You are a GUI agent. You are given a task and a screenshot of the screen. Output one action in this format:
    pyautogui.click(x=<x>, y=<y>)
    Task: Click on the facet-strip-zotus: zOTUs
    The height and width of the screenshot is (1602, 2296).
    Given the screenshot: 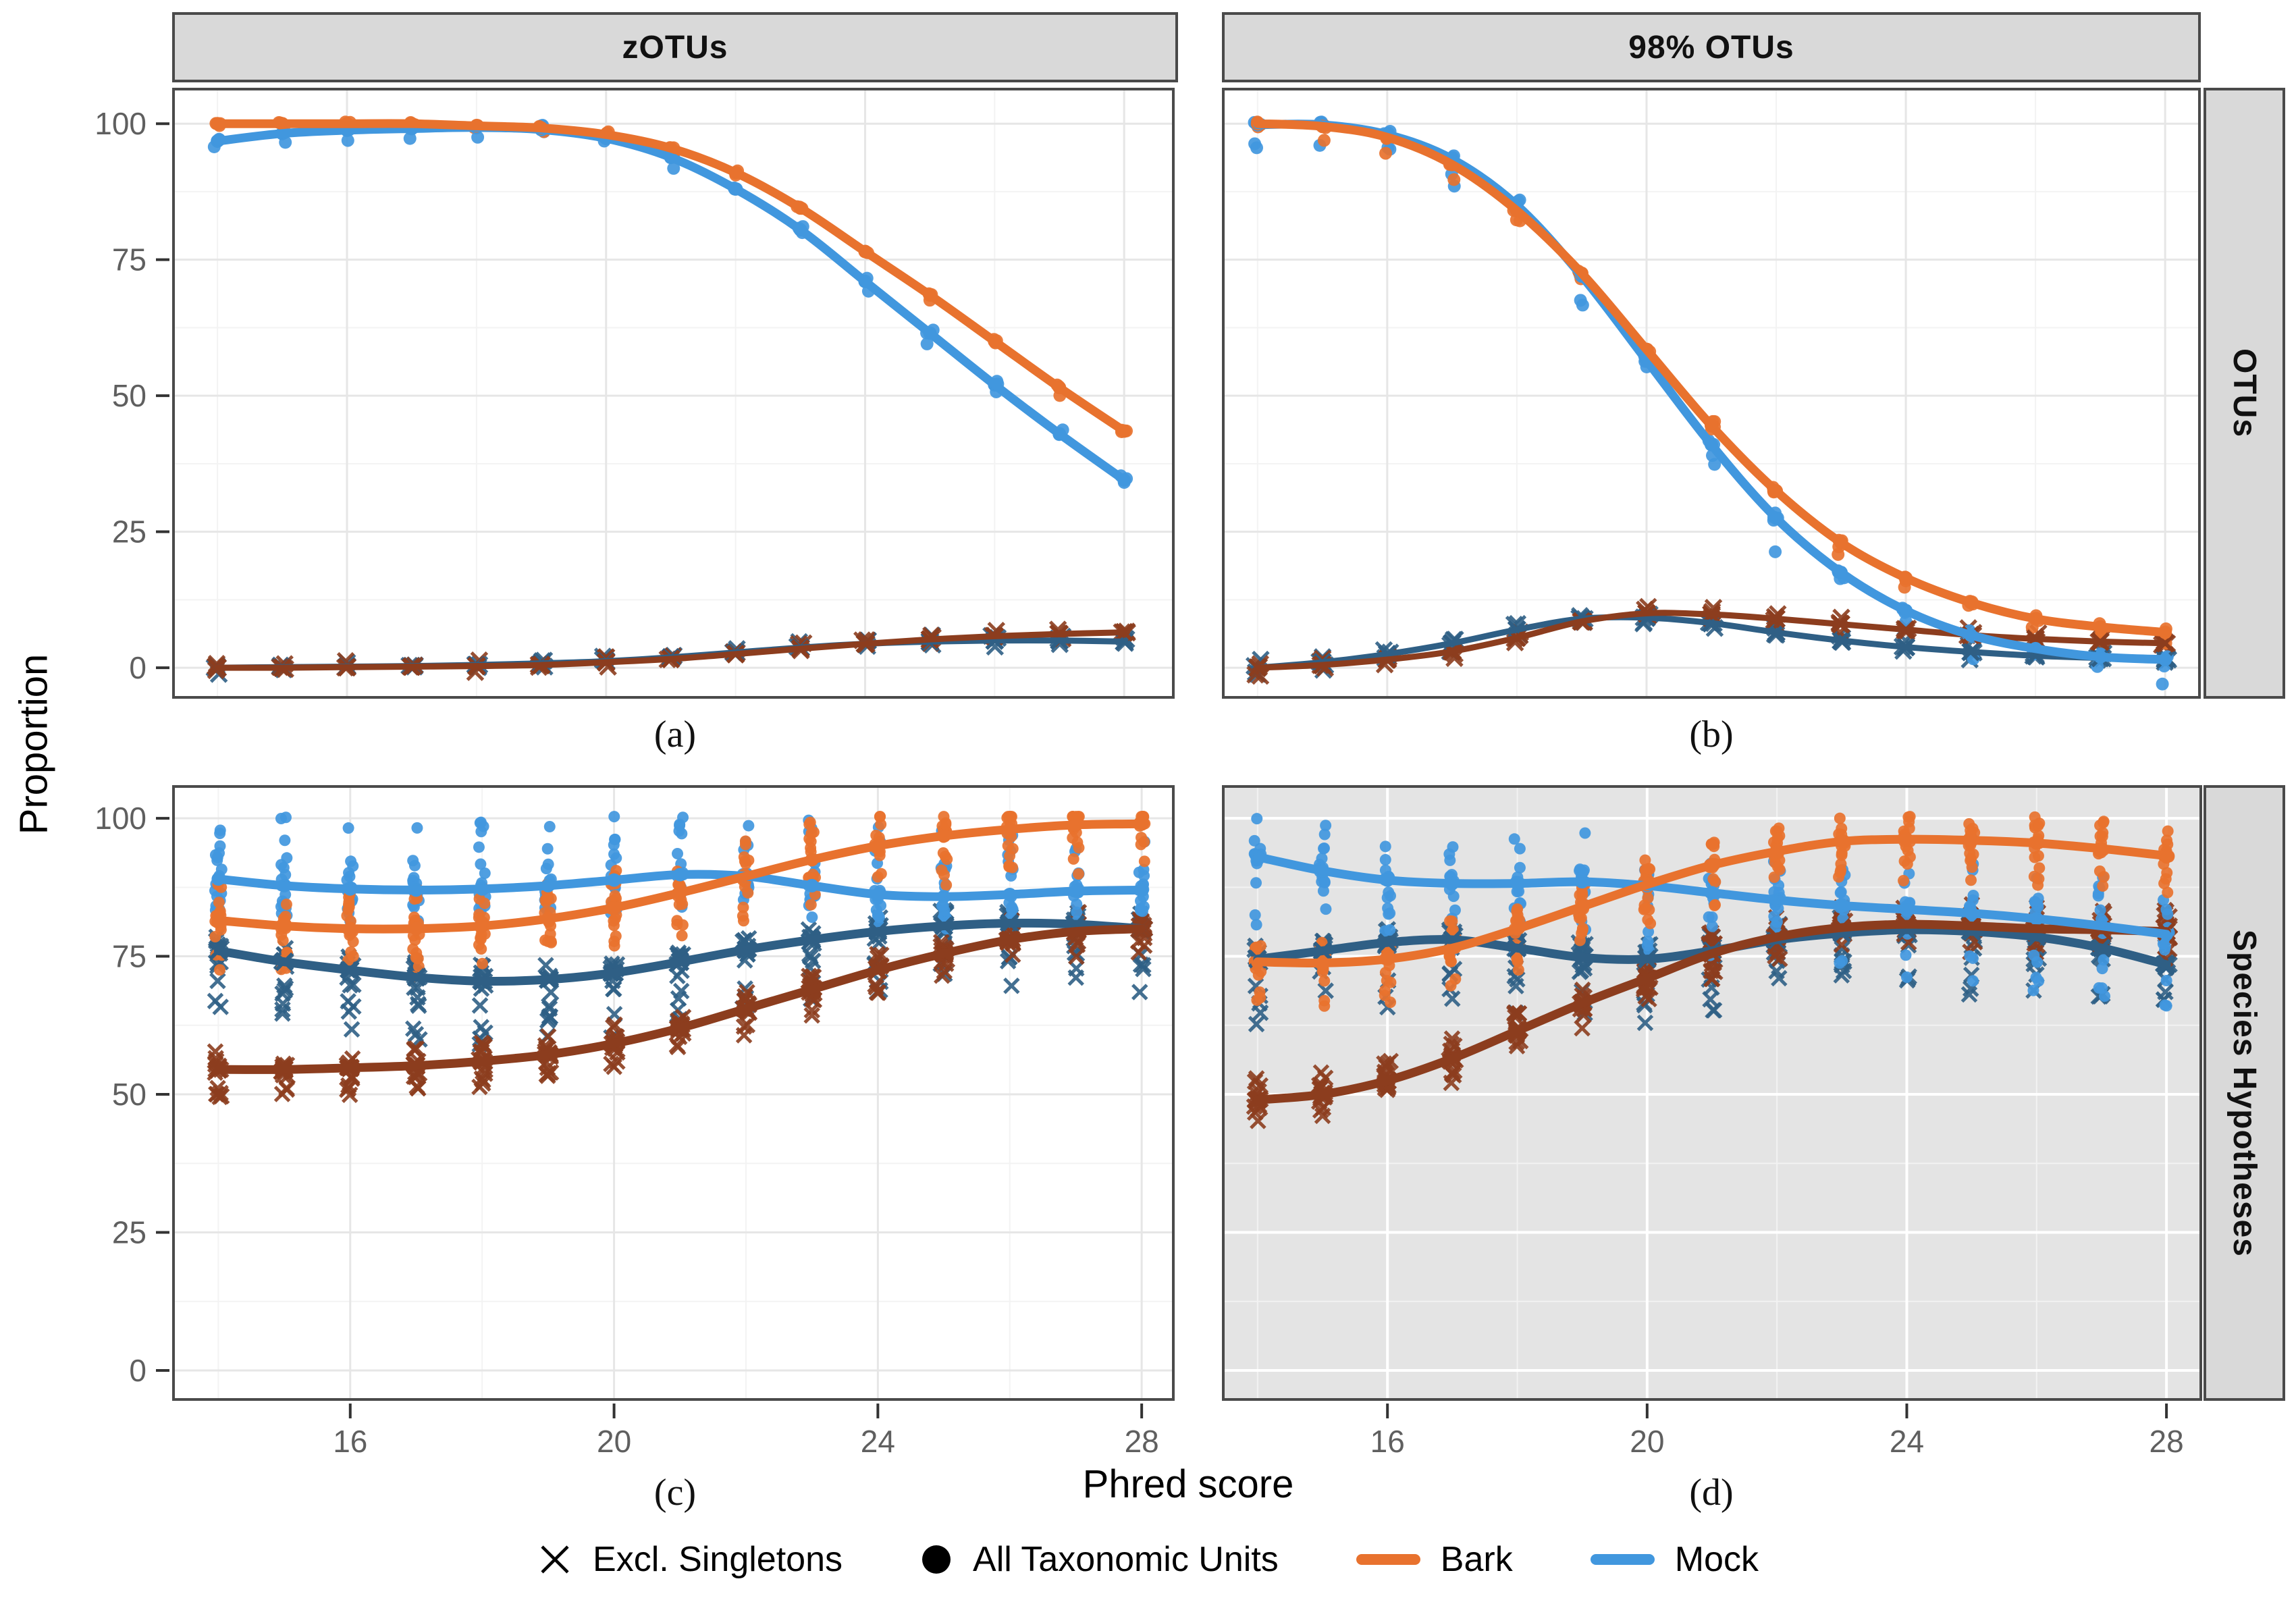 What is the action you would take?
    pyautogui.click(x=675, y=47)
    